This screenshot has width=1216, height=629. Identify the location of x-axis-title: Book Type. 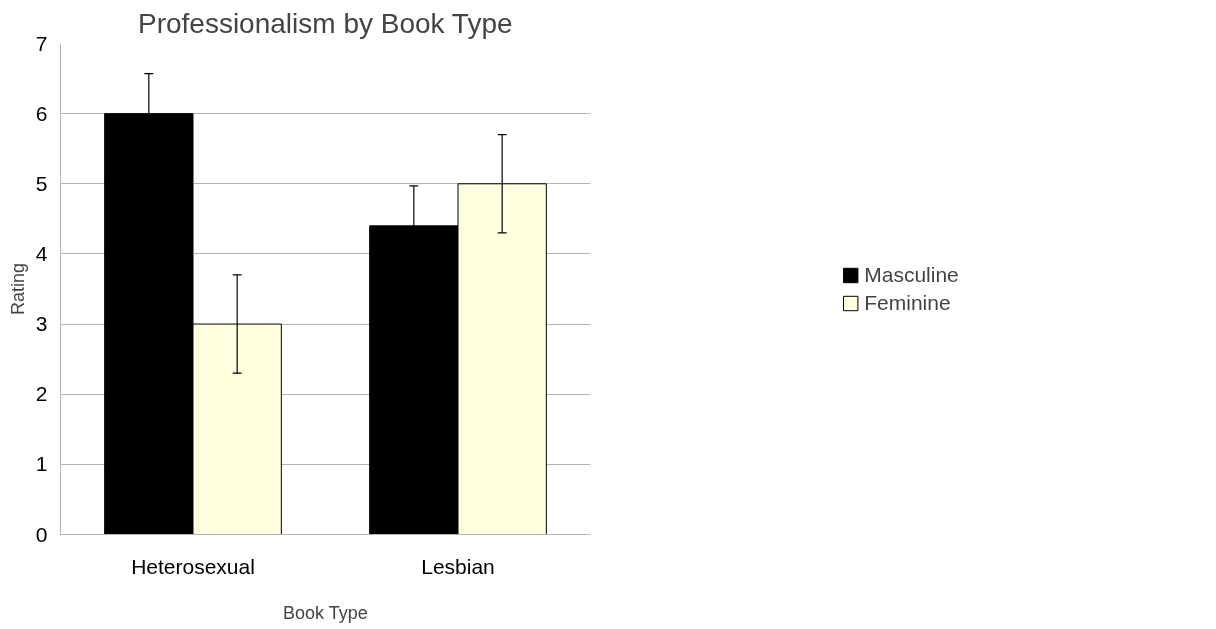
(325, 612).